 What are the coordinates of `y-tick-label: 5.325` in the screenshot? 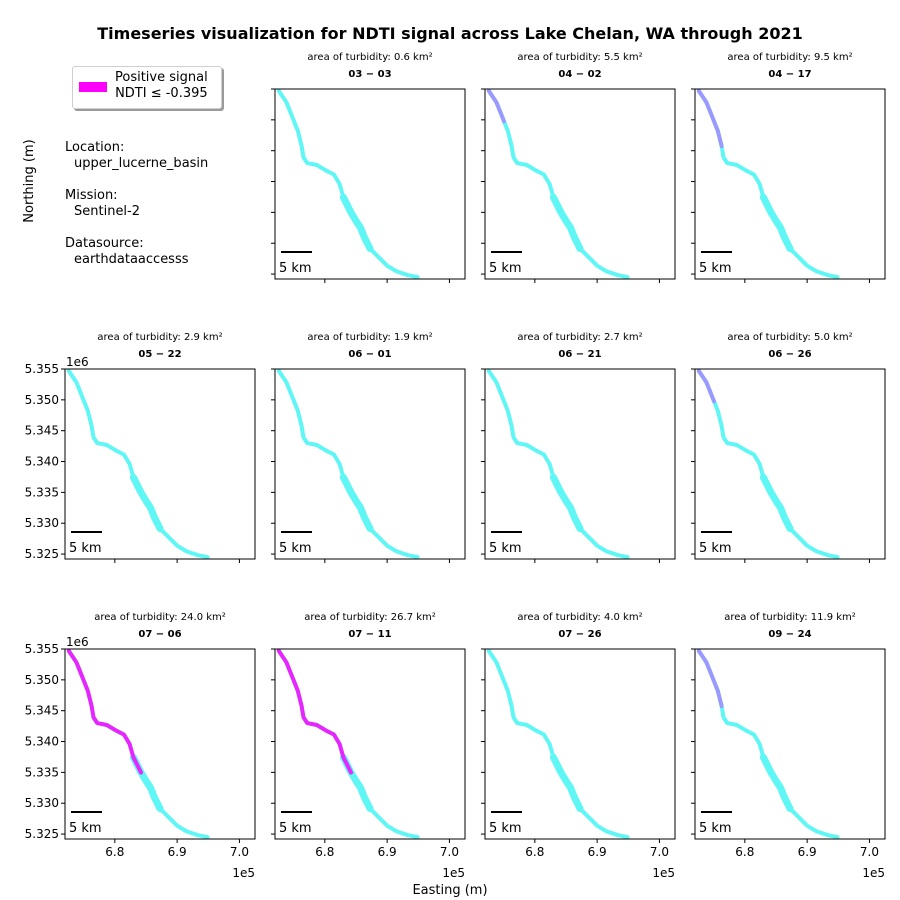 It's located at (42, 834).